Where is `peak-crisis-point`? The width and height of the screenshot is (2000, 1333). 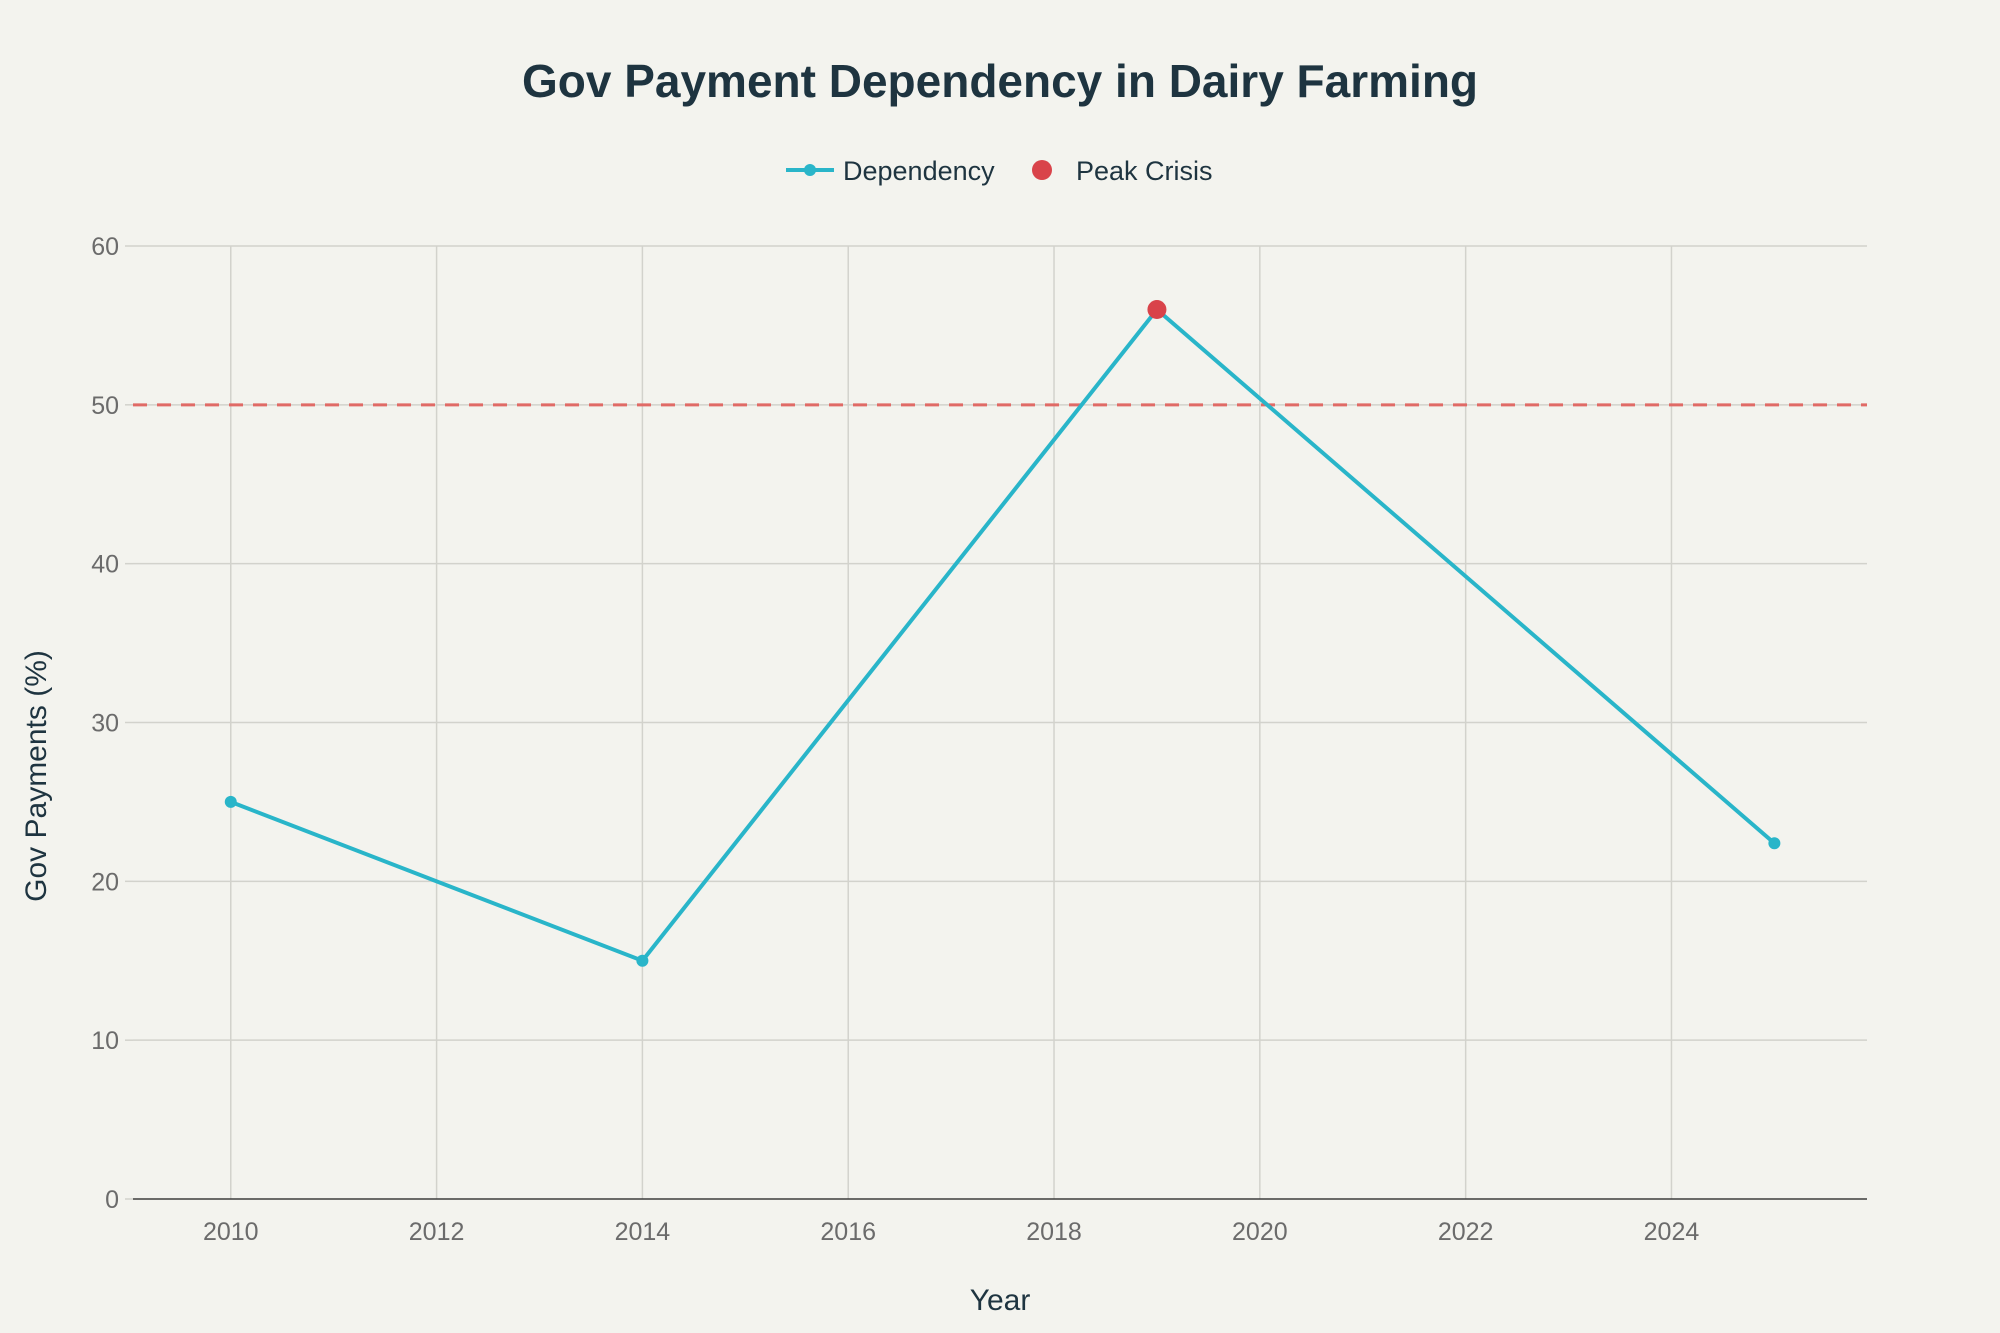
peak-crisis-point is located at coordinates (1157, 310).